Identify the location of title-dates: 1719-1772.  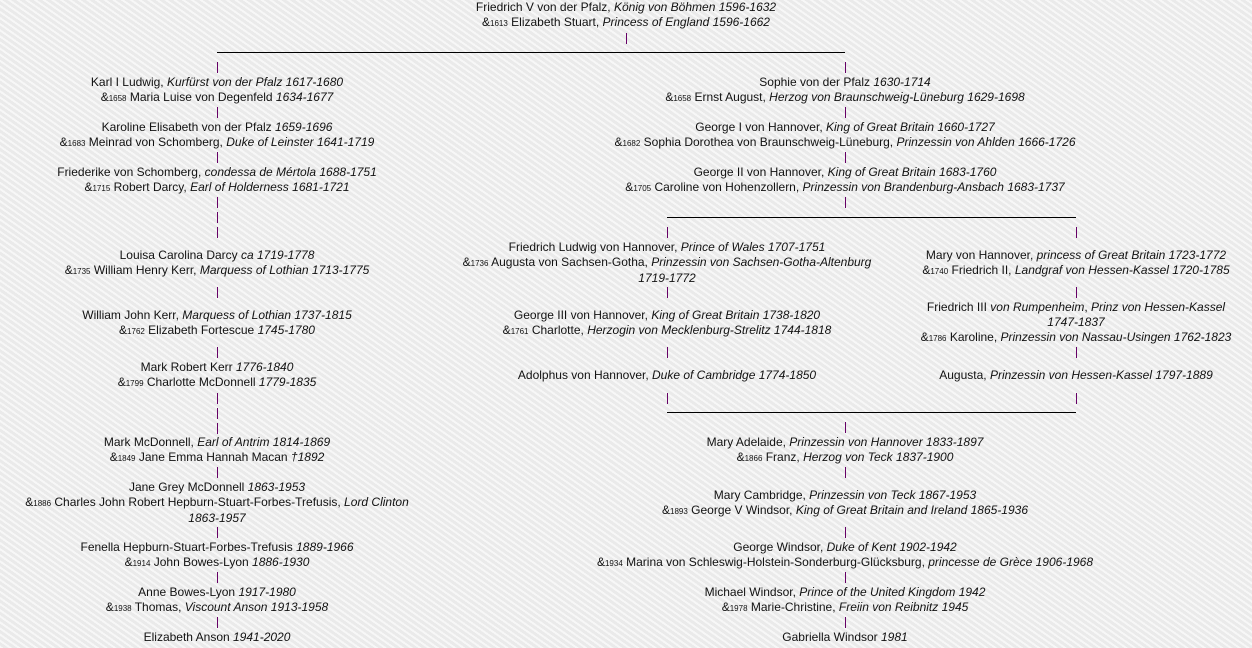
(667, 278).